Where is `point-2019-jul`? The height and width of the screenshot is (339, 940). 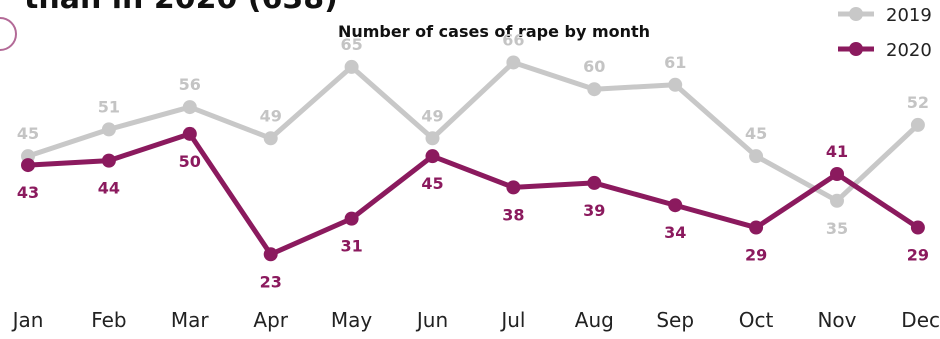
point-2019-jul is located at coordinates (513, 62).